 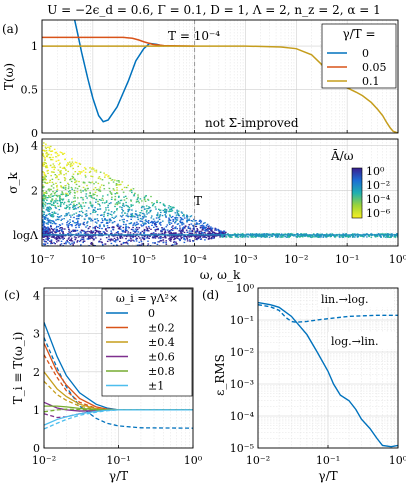 What do you see at coordinates (210, 295) in the screenshot?
I see `panel-label: (d)` at bounding box center [210, 295].